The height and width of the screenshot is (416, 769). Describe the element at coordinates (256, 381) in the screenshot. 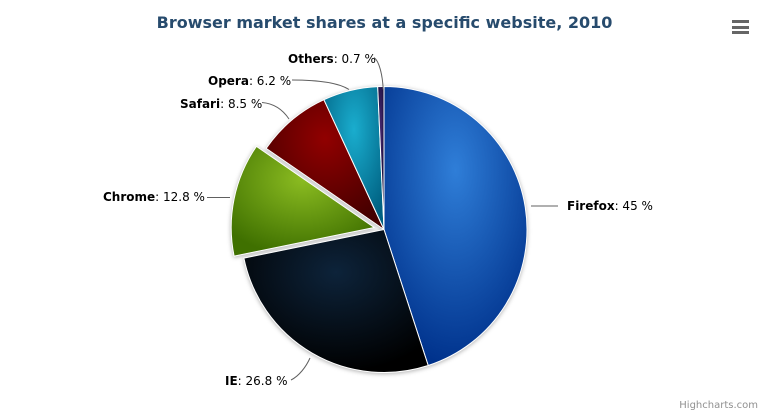

I see `data-label-ie: IE: 26.8 %` at that location.